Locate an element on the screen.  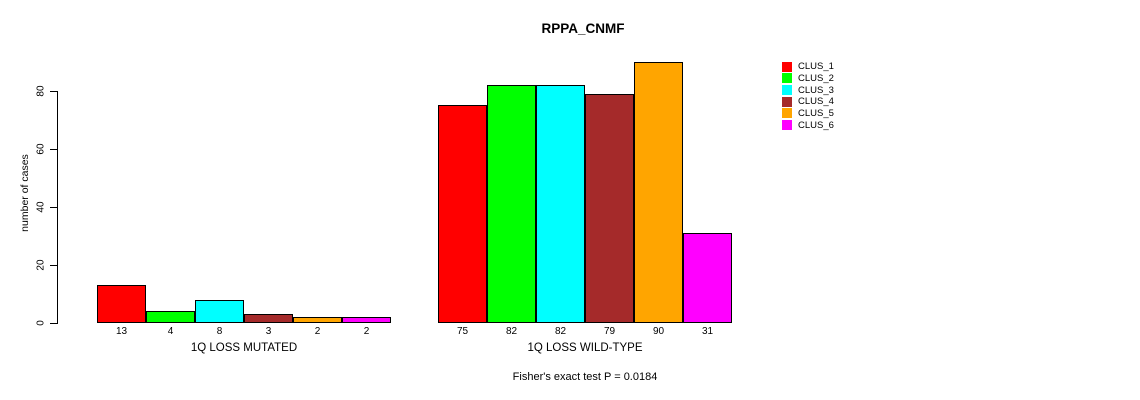
legend-item: CLUS_5 is located at coordinates (808, 114).